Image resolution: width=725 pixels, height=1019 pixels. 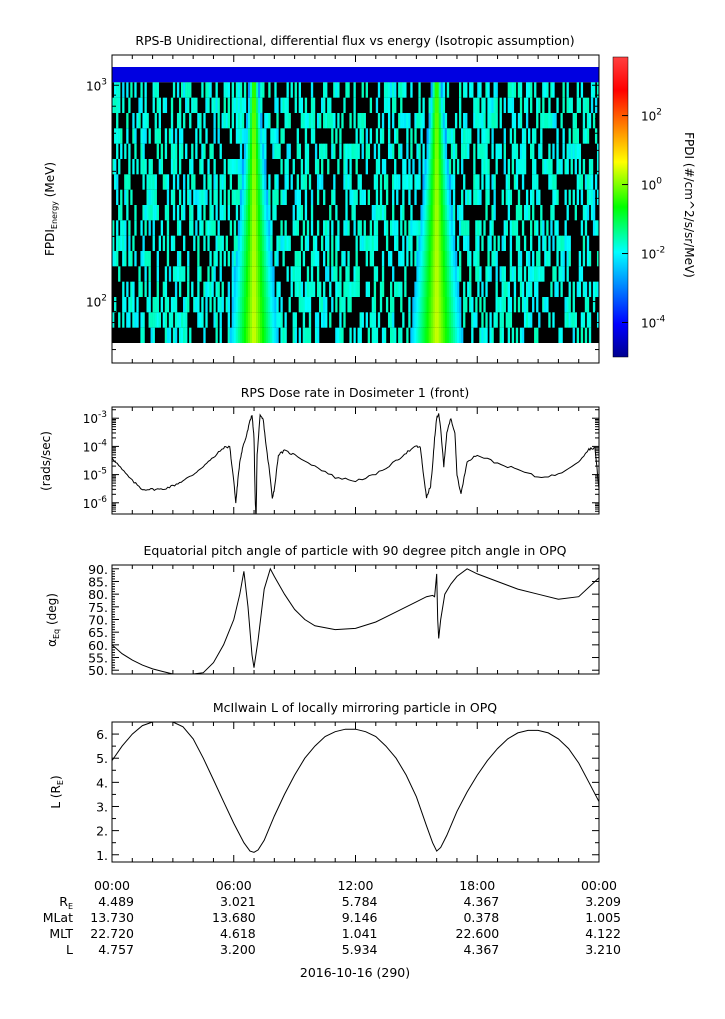 What do you see at coordinates (98, 607) in the screenshot?
I see `y-tick-label: 75.` at bounding box center [98, 607].